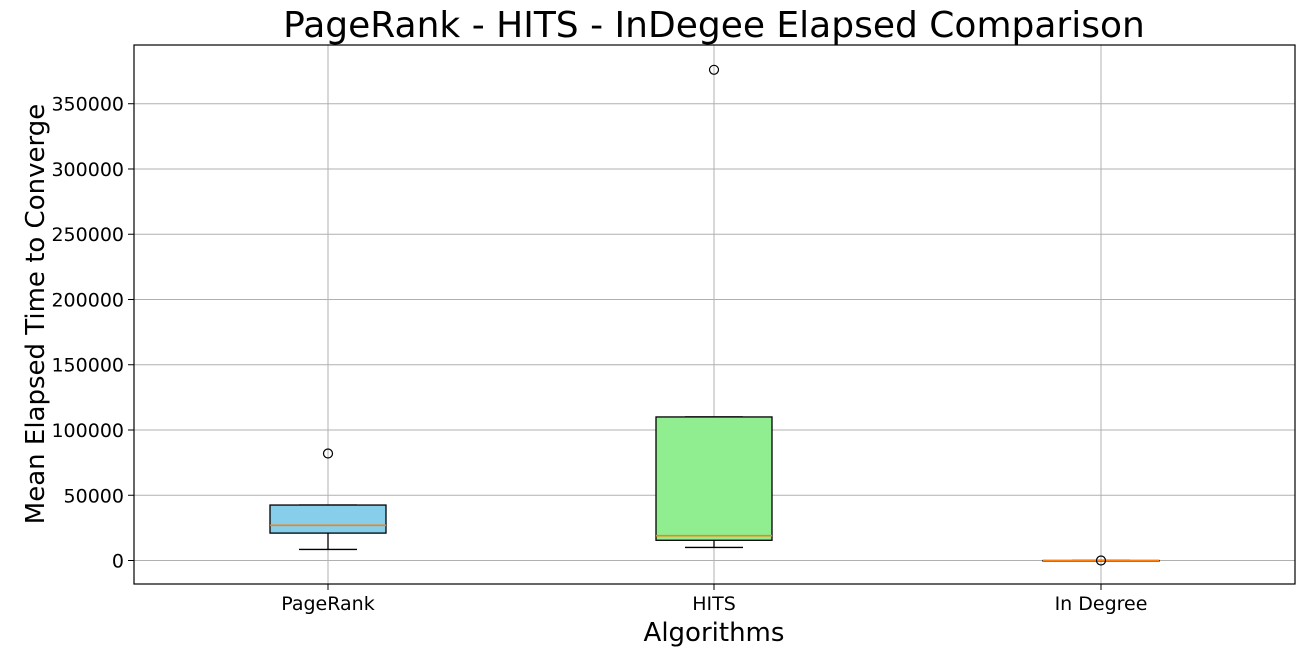 The image size is (1305, 657). What do you see at coordinates (87, 366) in the screenshot?
I see `y-tick-label: 150000` at bounding box center [87, 366].